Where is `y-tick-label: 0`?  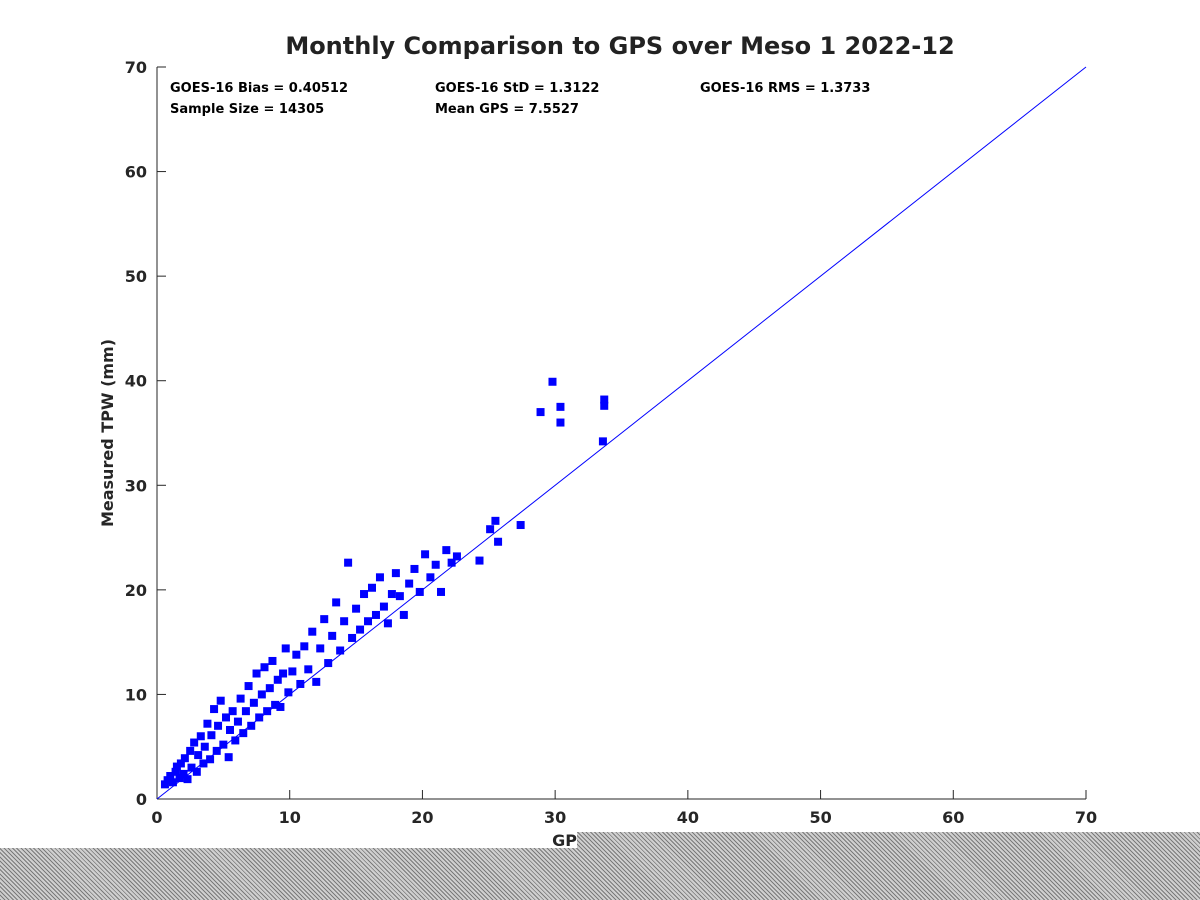
y-tick-label: 0 is located at coordinates (141, 799).